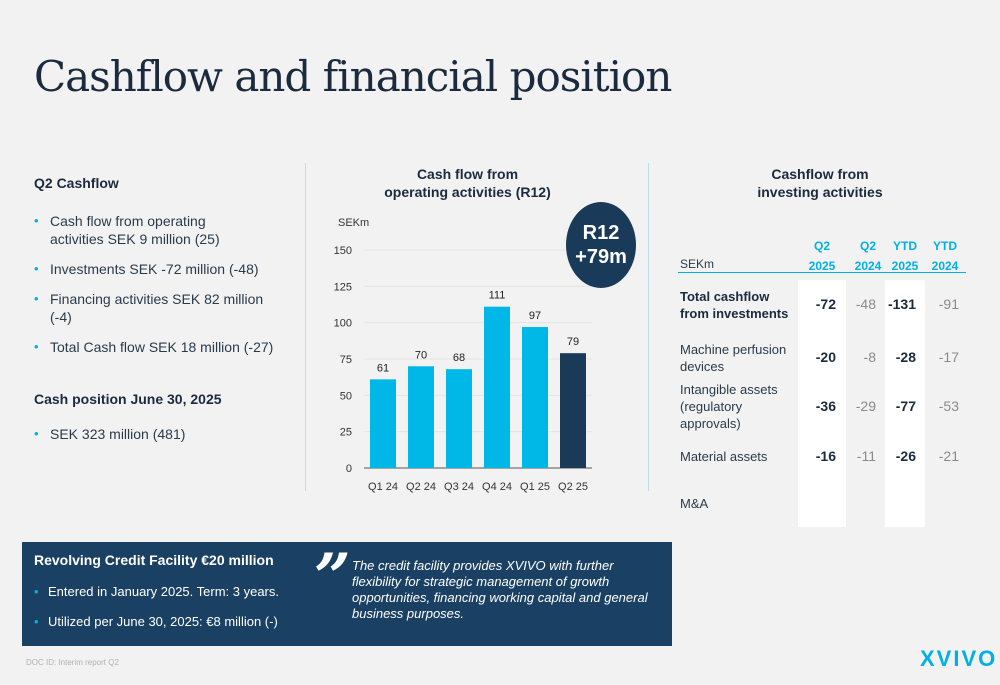  Describe the element at coordinates (383, 487) in the screenshot. I see `x-tick-label: Q1 24` at that location.